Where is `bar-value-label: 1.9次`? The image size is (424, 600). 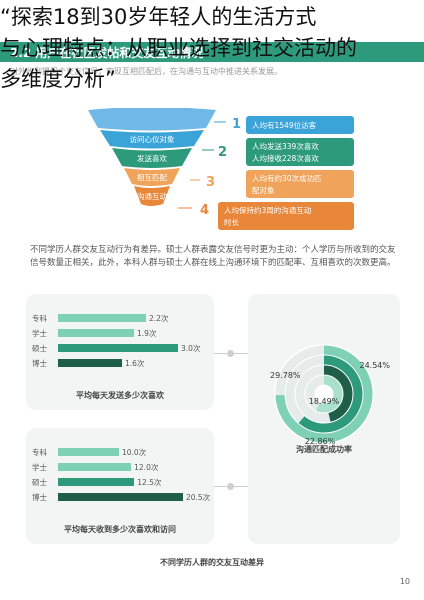
bar-value-label: 1.9次 is located at coordinates (147, 333).